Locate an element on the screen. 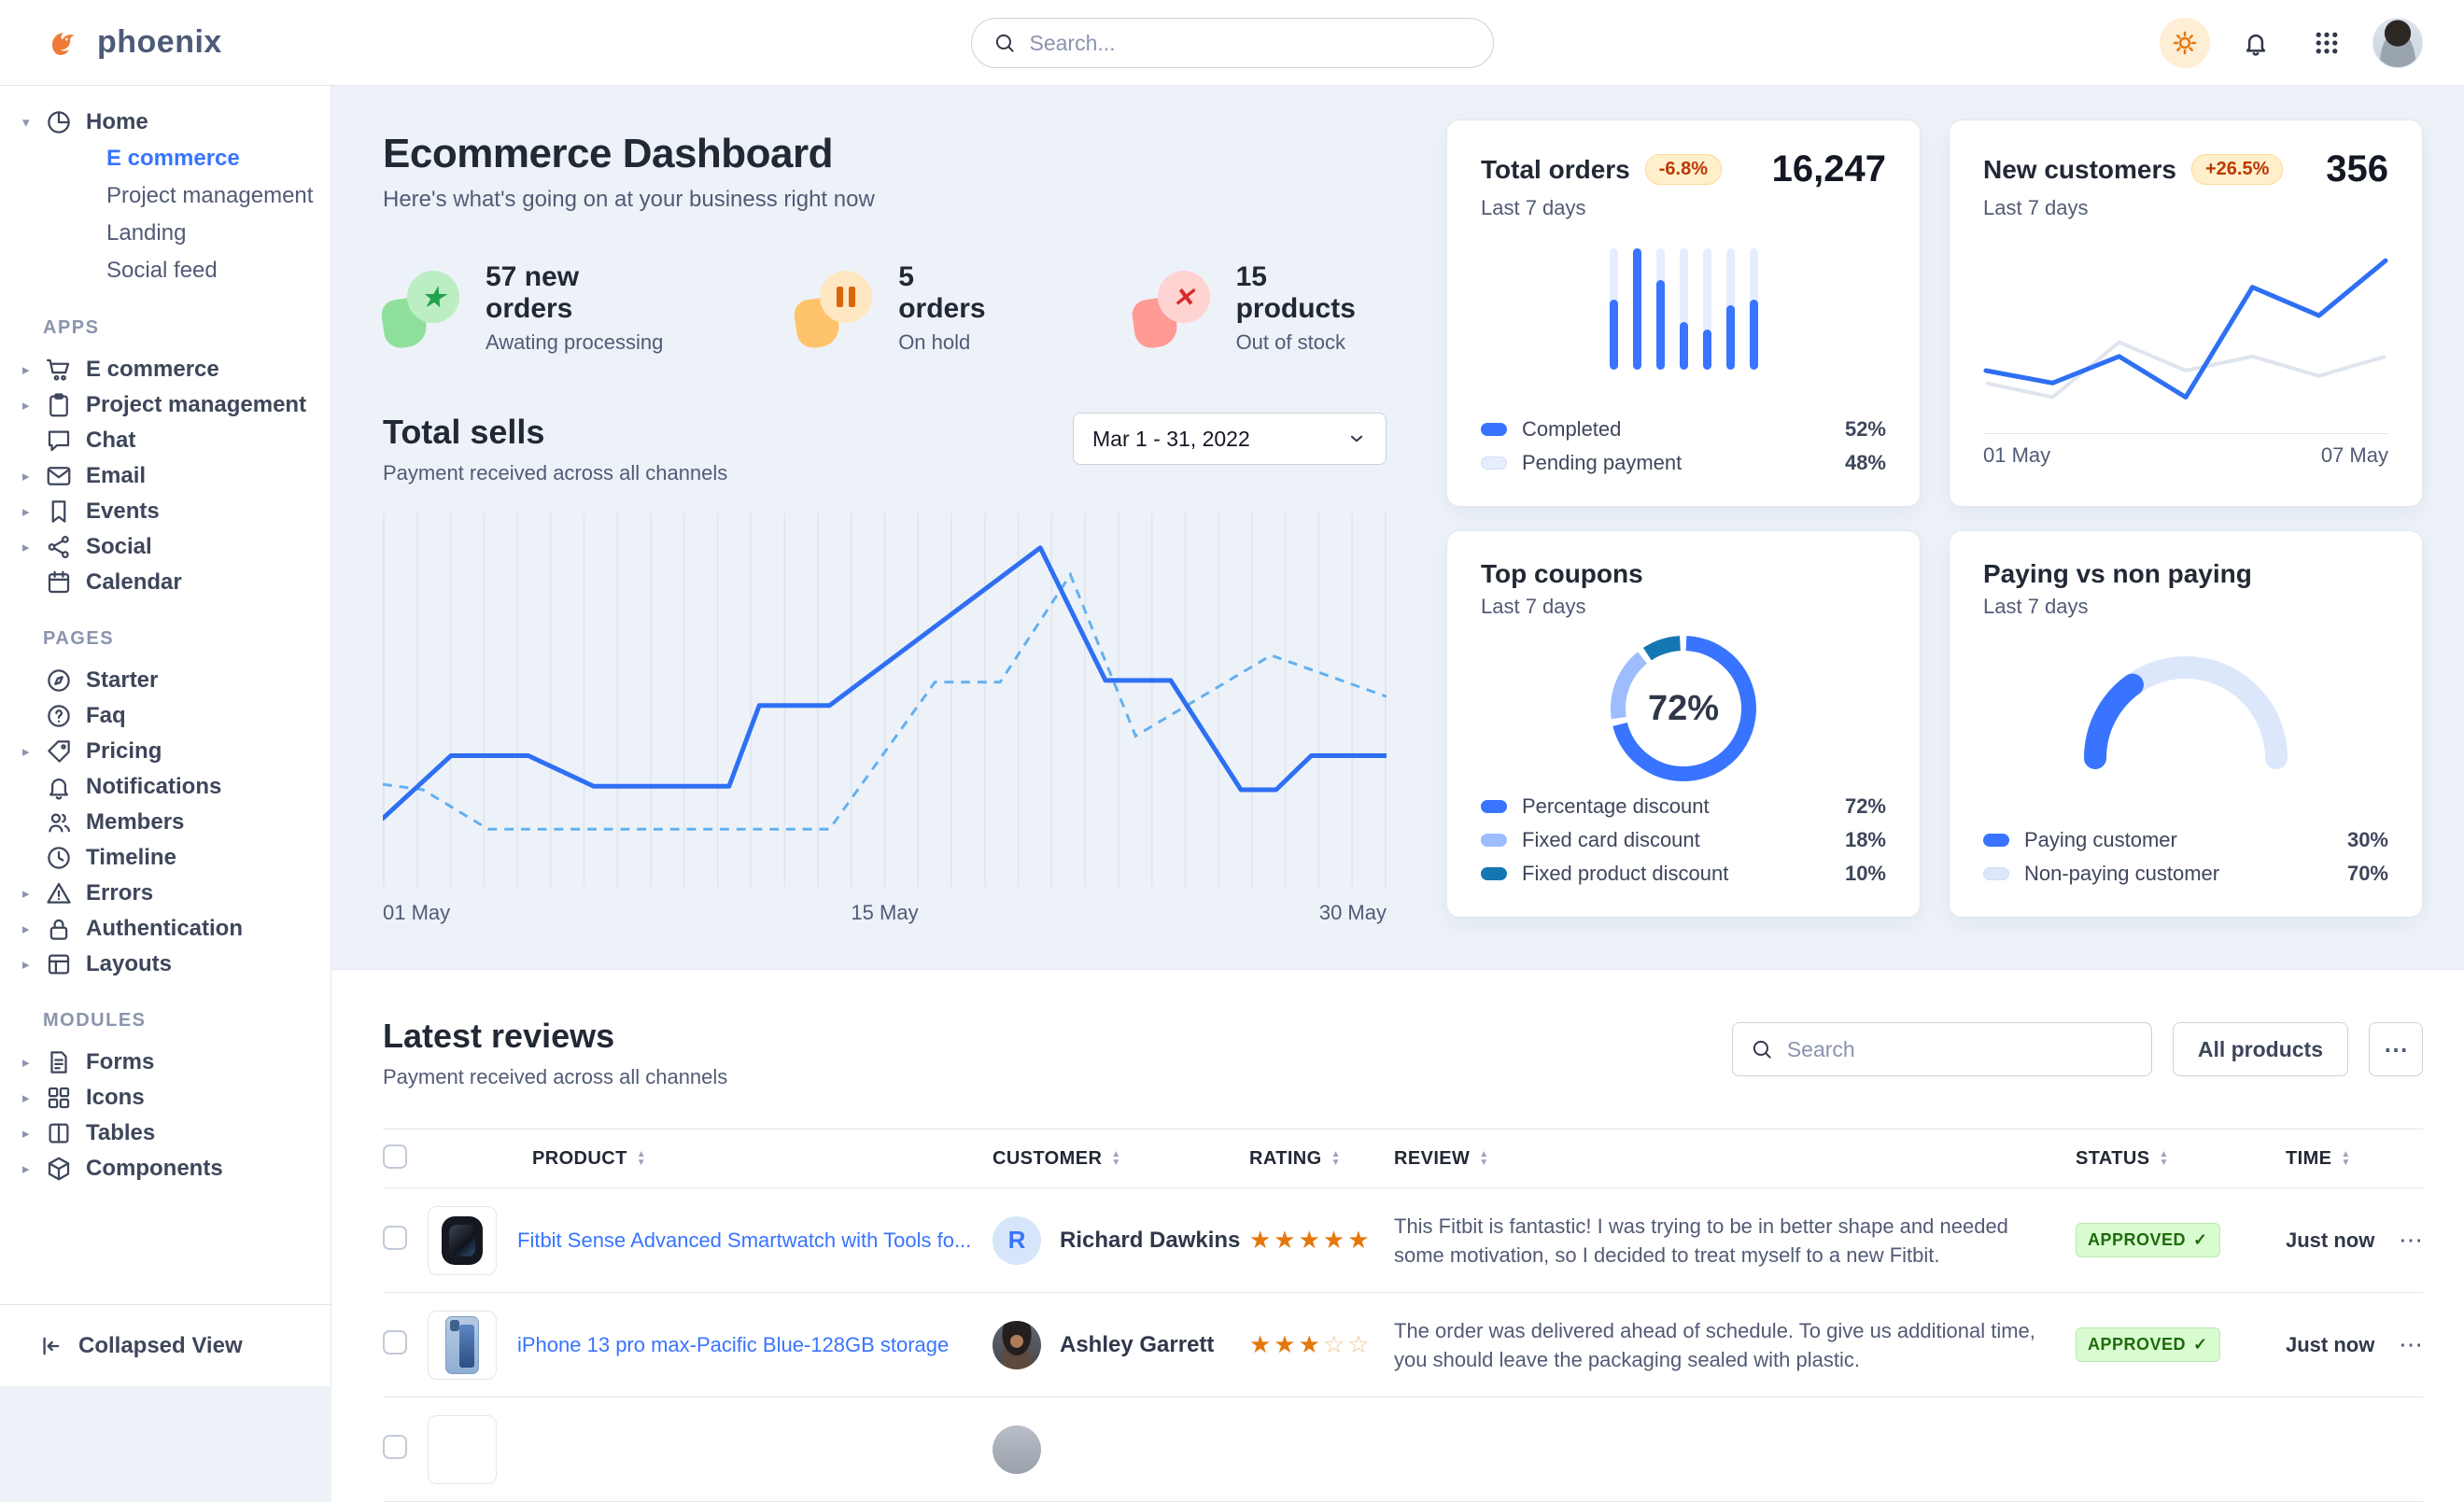  brand-logo: phoenix is located at coordinates (132, 42).